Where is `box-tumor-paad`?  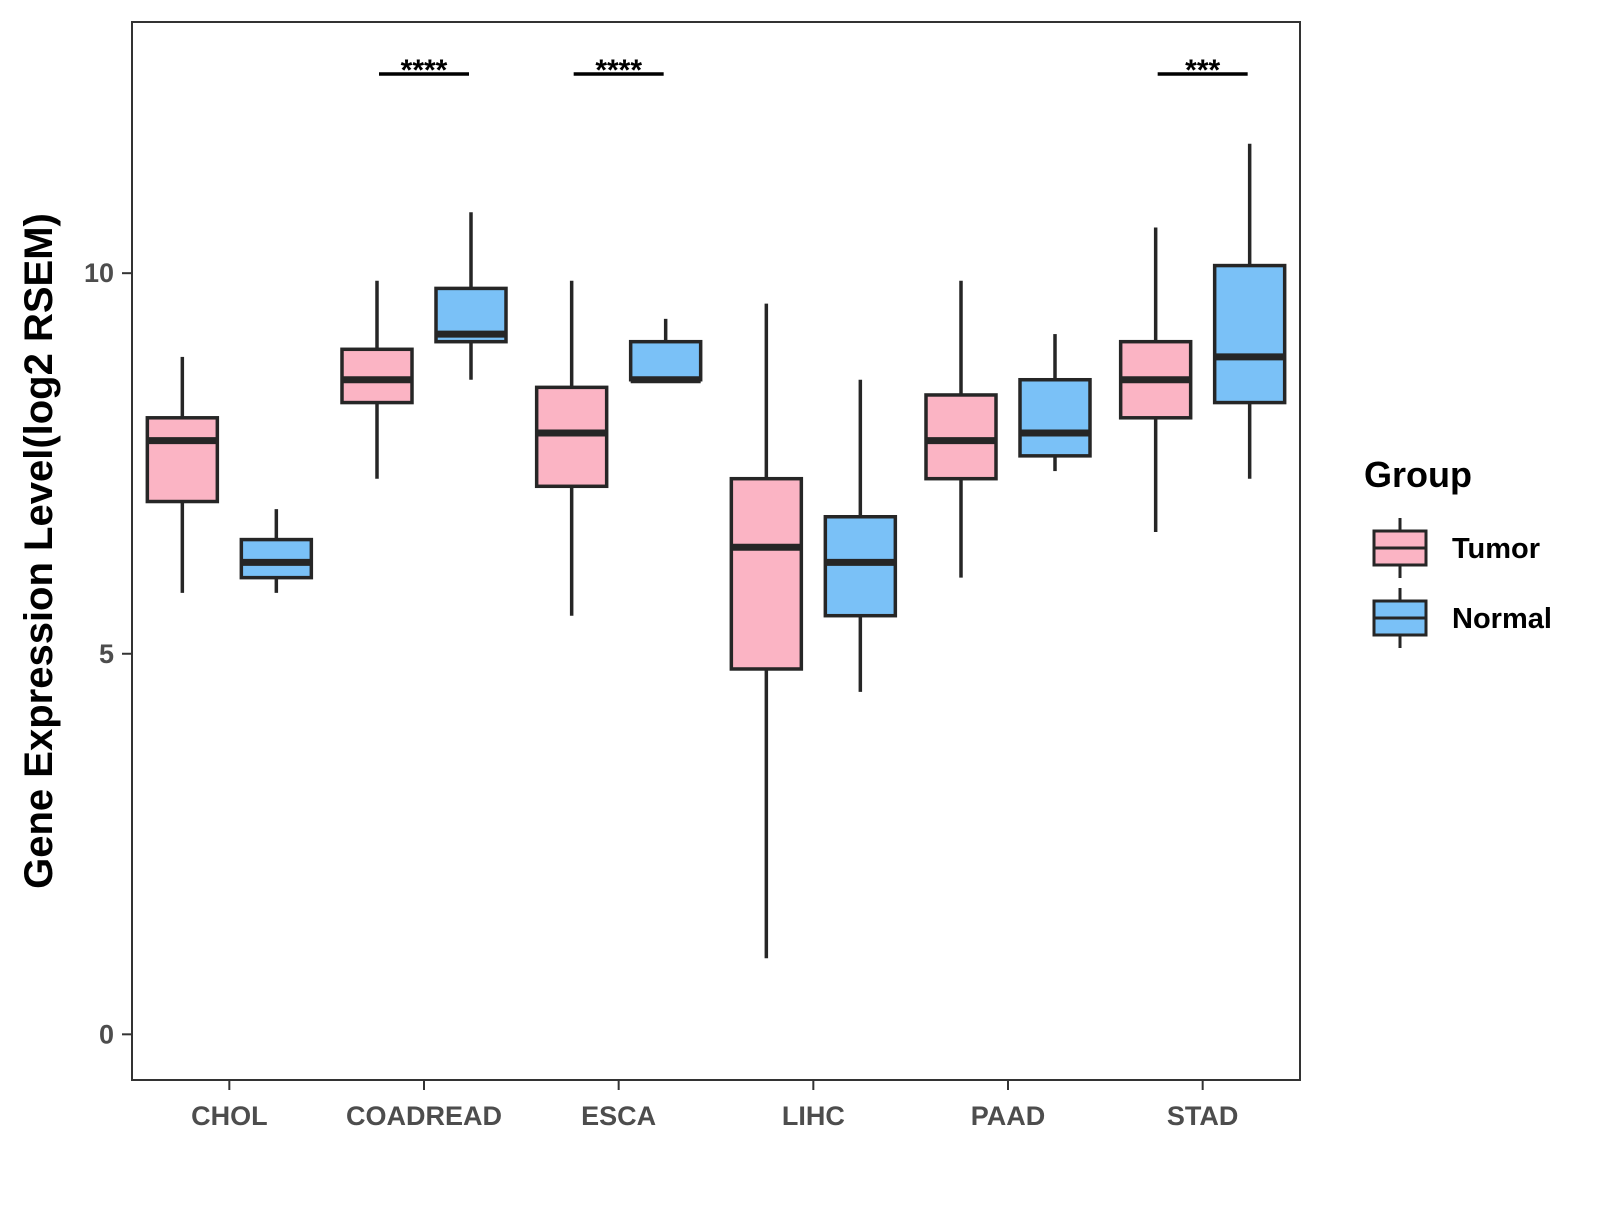 box-tumor-paad is located at coordinates (961, 429).